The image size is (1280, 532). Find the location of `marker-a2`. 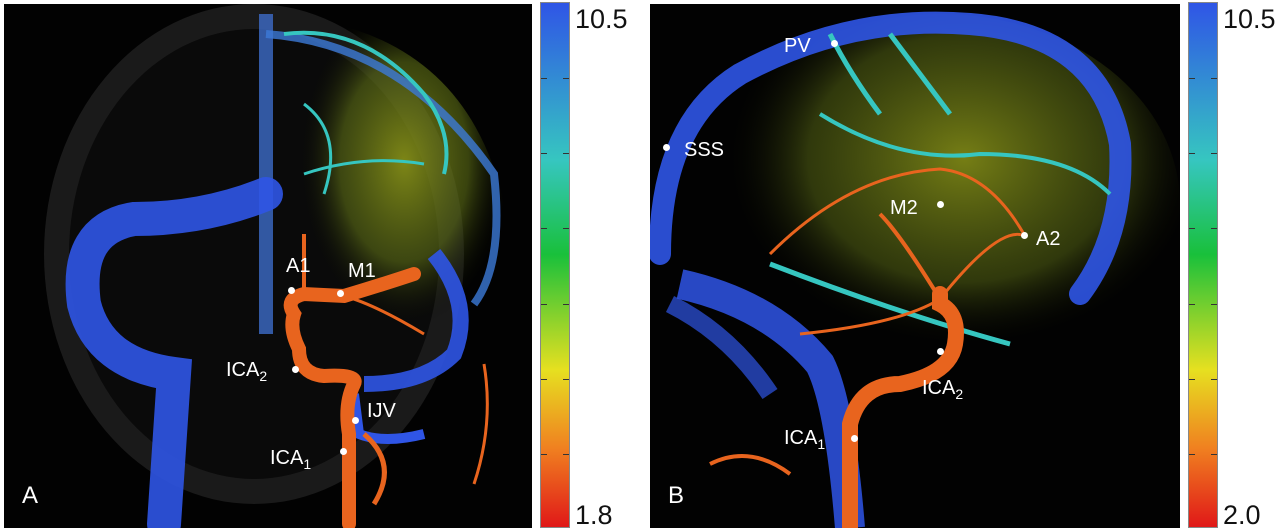

marker-a2 is located at coordinates (1024, 235).